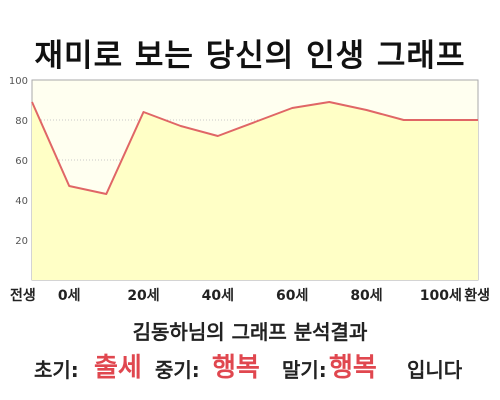  What do you see at coordinates (218, 296) in the screenshot?
I see `x-tick-label: 40세` at bounding box center [218, 296].